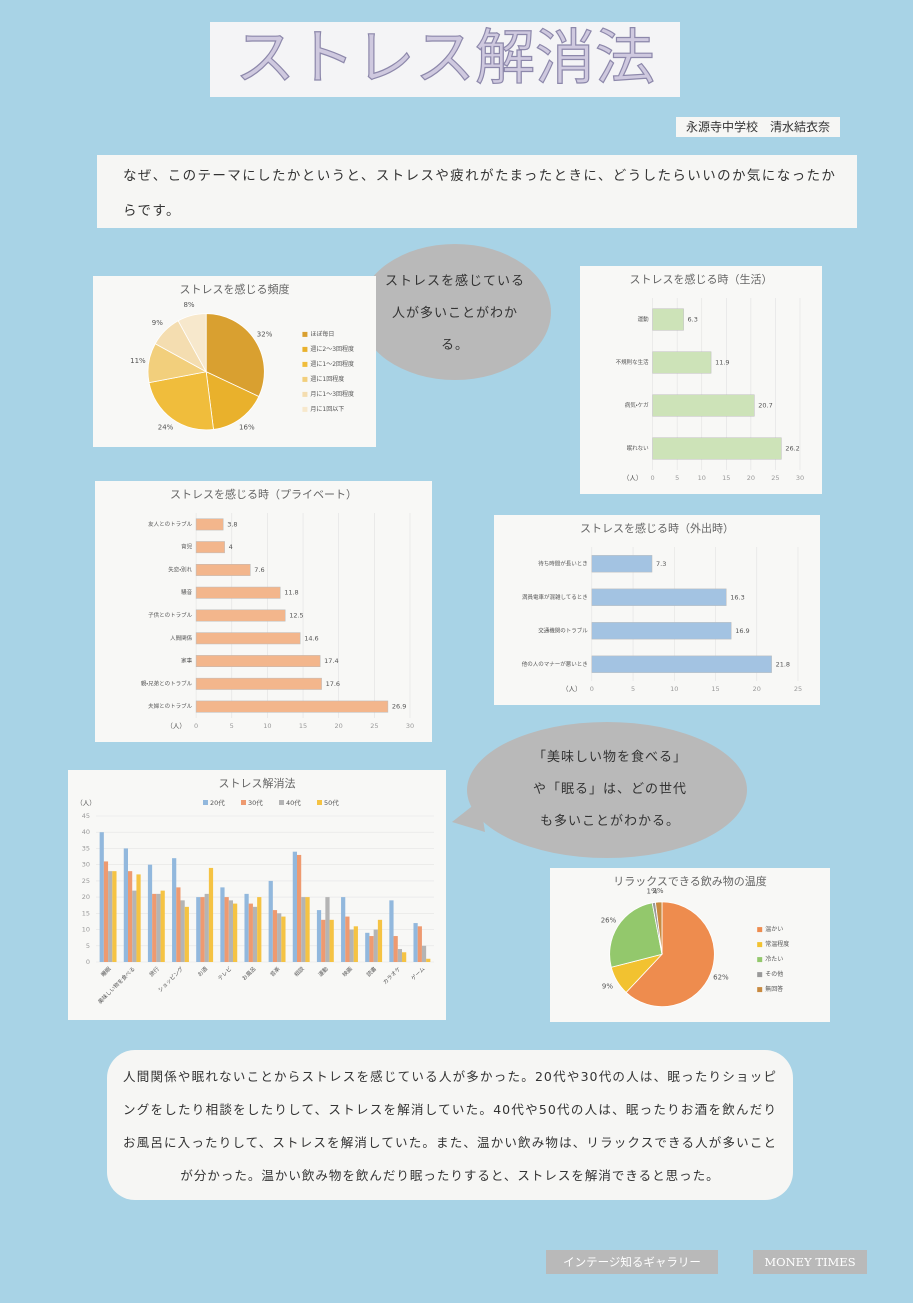 This screenshot has width=913, height=1303. I want to click on chart-title: ストレスを感じる時（プライベート）, so click(263, 494).